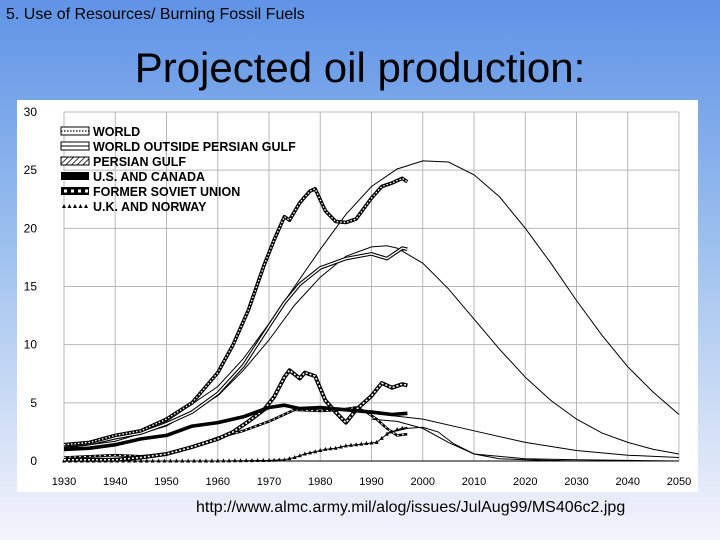 Image resolution: width=720 pixels, height=540 pixels. I want to click on y-tick-label: 30, so click(31, 112).